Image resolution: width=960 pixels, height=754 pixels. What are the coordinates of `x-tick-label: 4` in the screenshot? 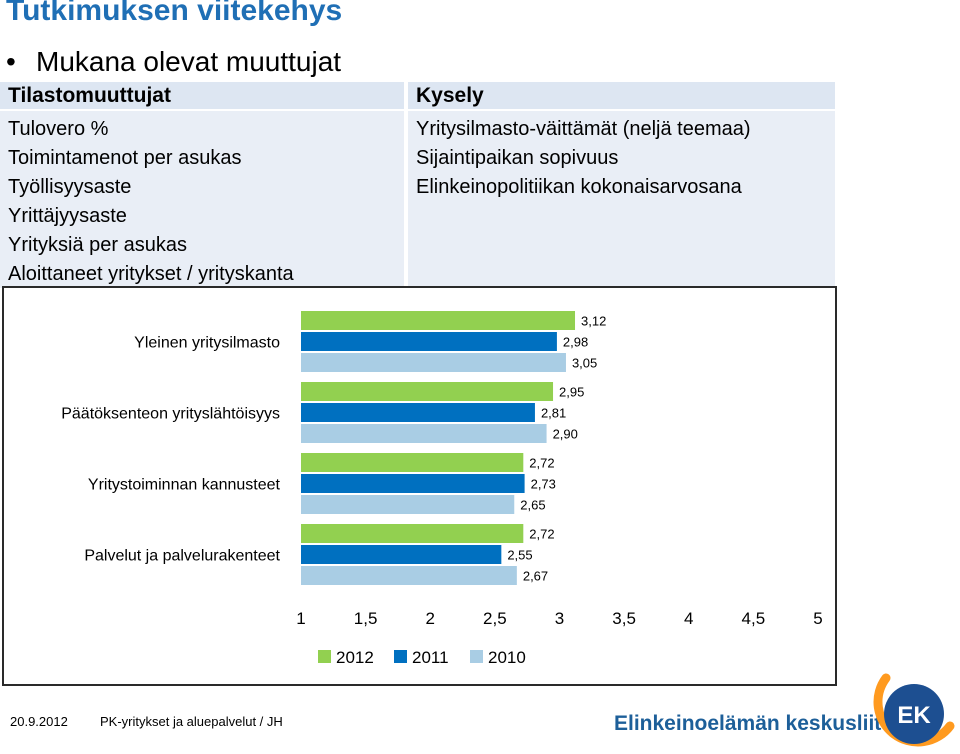 It's located at (688, 618).